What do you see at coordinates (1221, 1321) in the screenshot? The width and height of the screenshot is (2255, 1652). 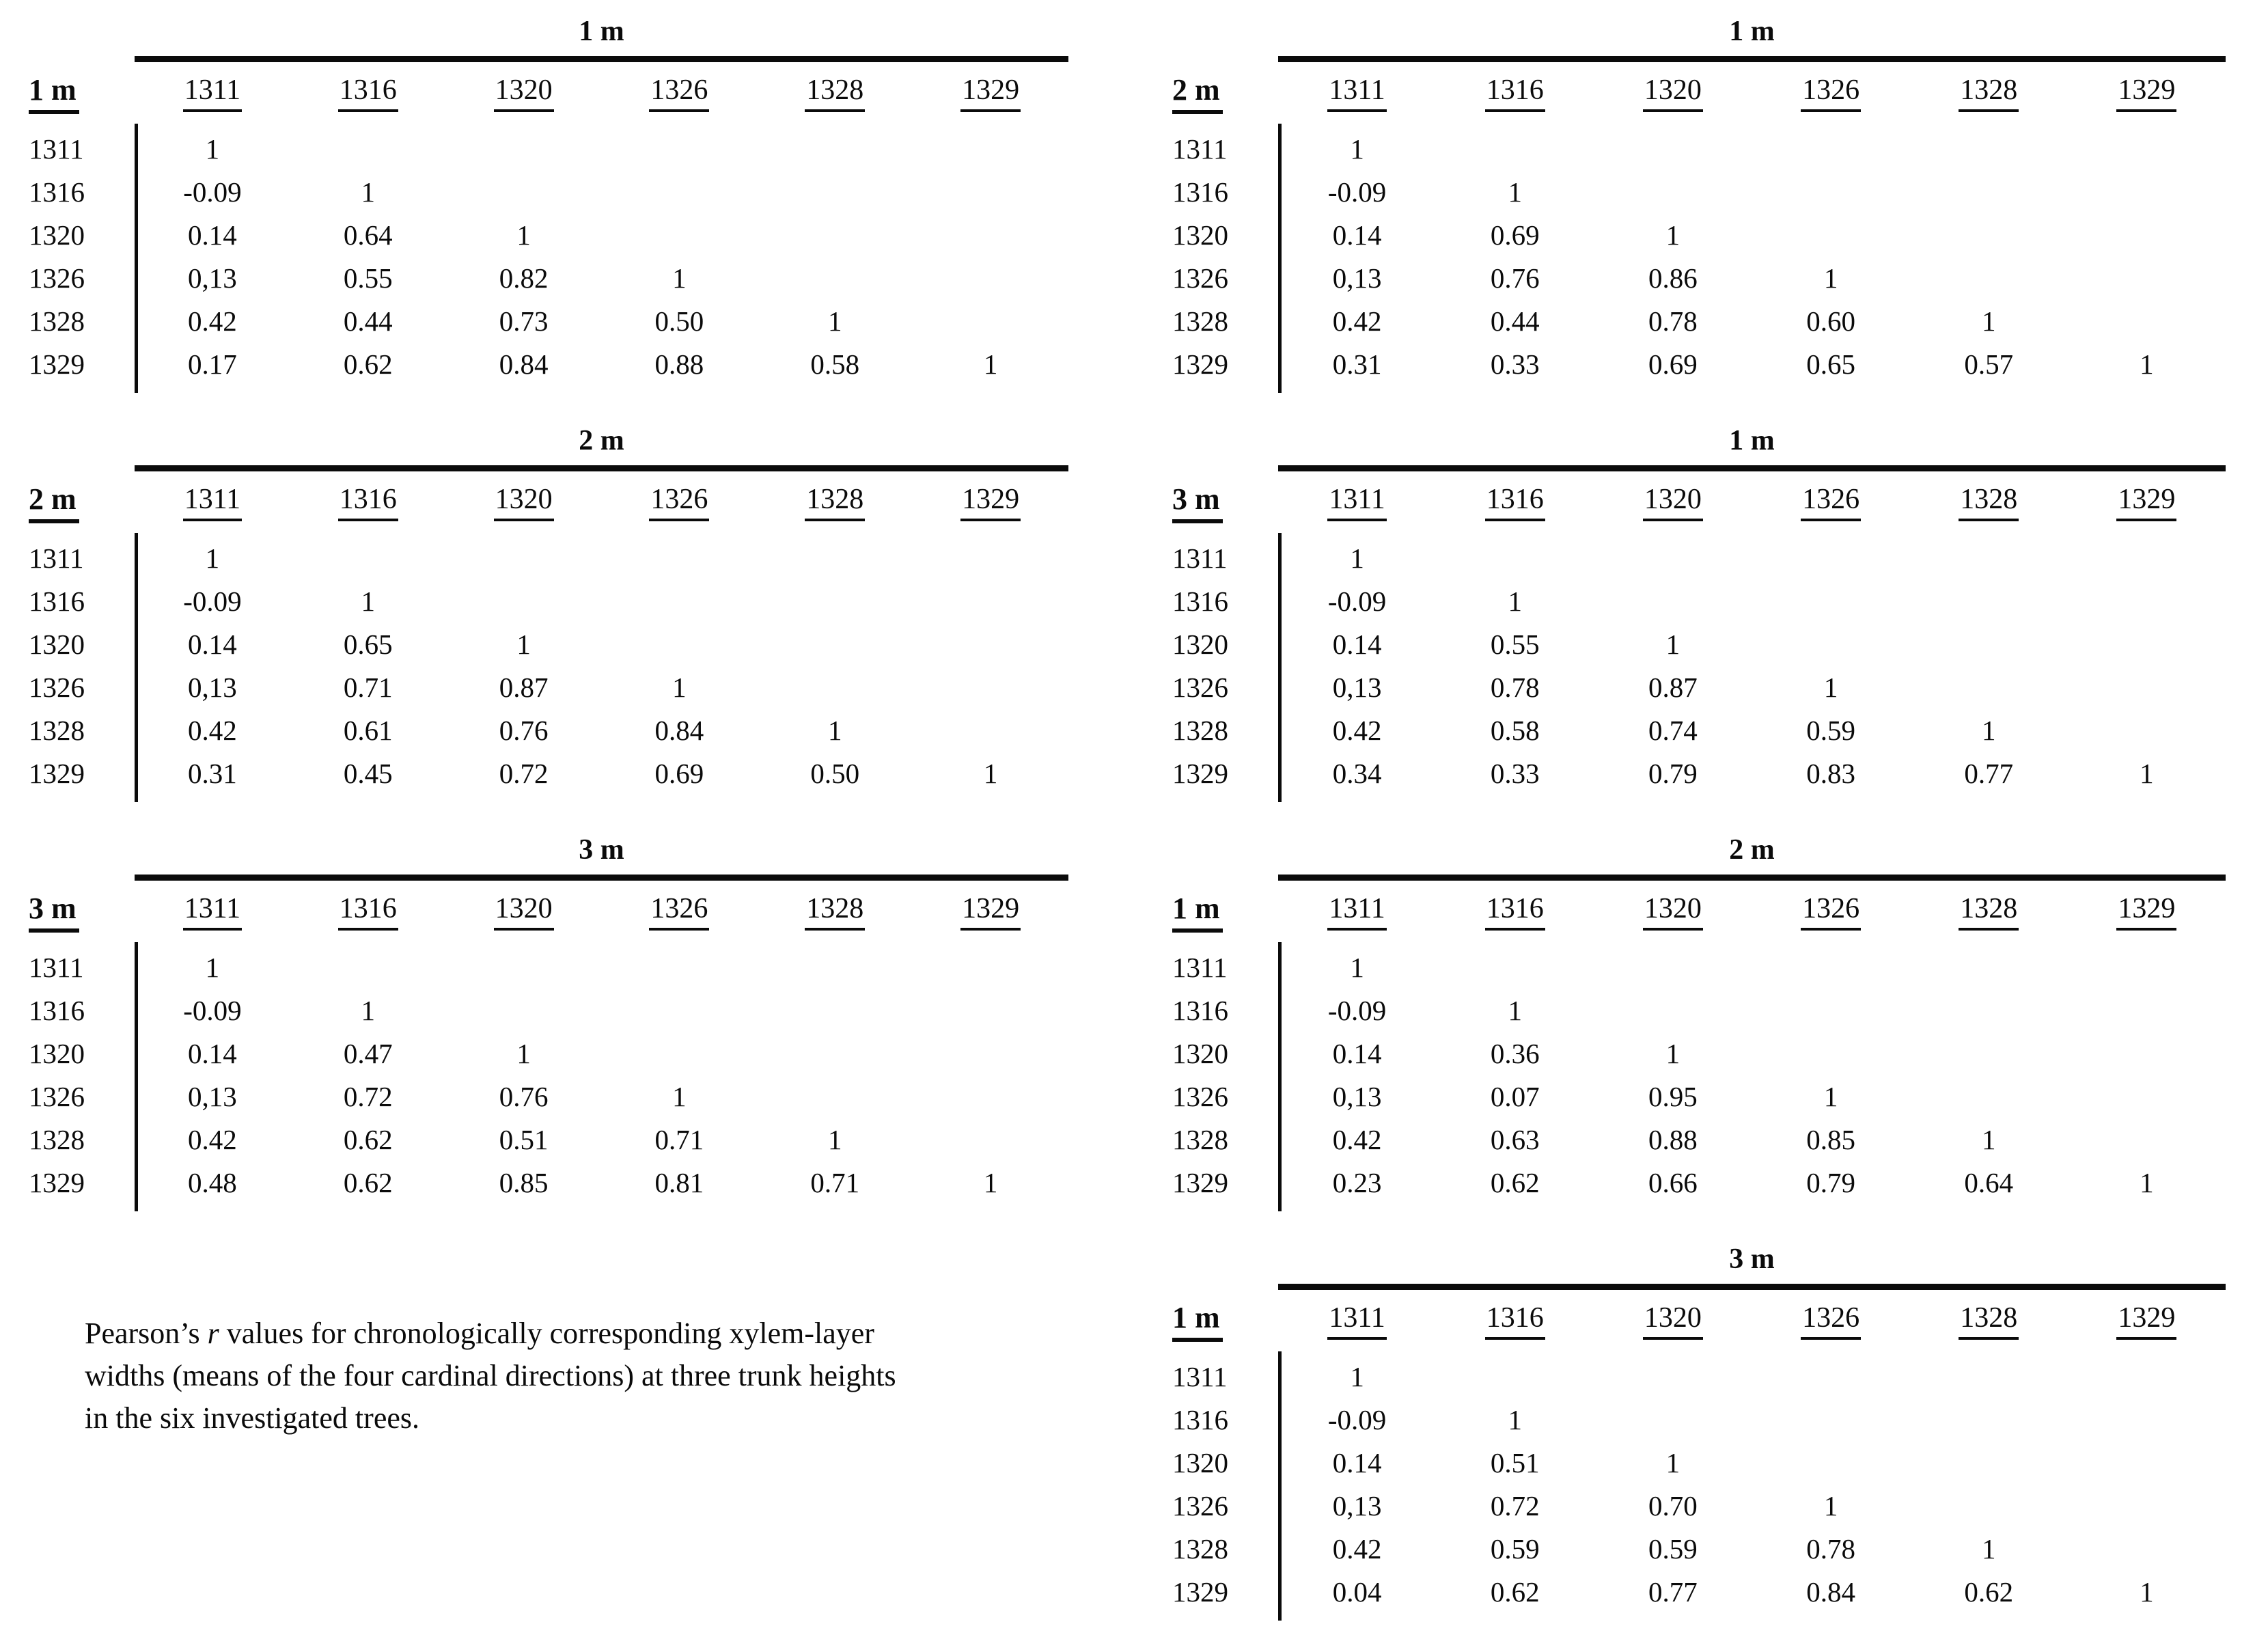 I see `row-group-label-cell: 1 m` at bounding box center [1221, 1321].